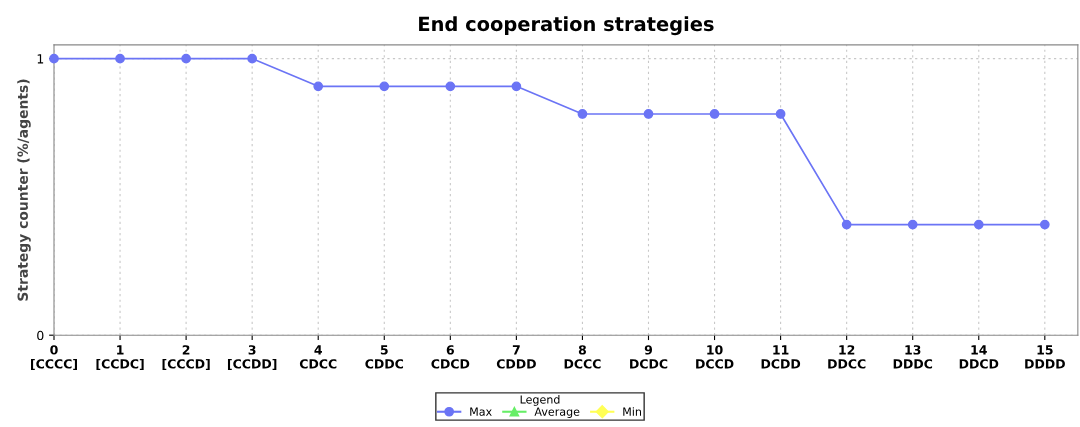 This screenshot has width=1080, height=427. Describe the element at coordinates (557, 412) in the screenshot. I see `legend-label: Average` at that location.